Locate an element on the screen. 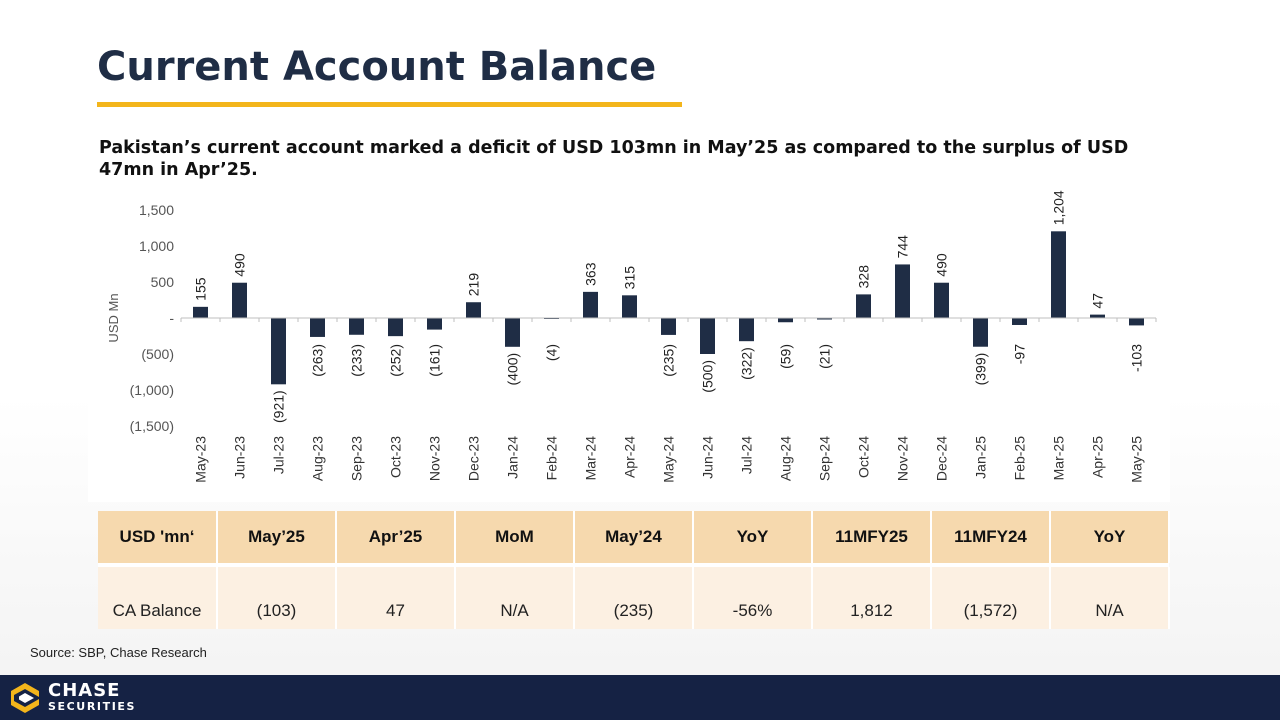 Image resolution: width=1280 pixels, height=720 pixels. x-tick-label: Sep-23 is located at coordinates (357, 458).